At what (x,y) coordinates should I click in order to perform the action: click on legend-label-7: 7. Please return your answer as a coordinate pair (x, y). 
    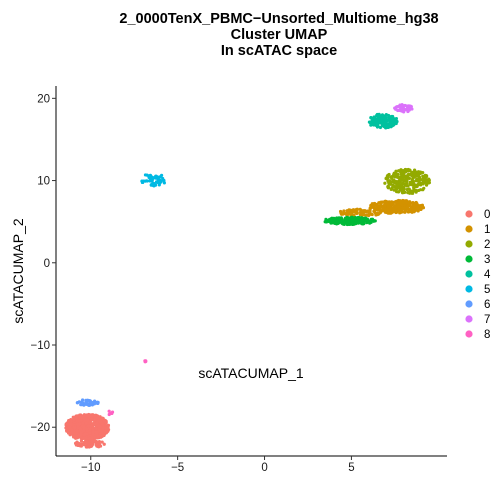
    Looking at the image, I should click on (487, 320).